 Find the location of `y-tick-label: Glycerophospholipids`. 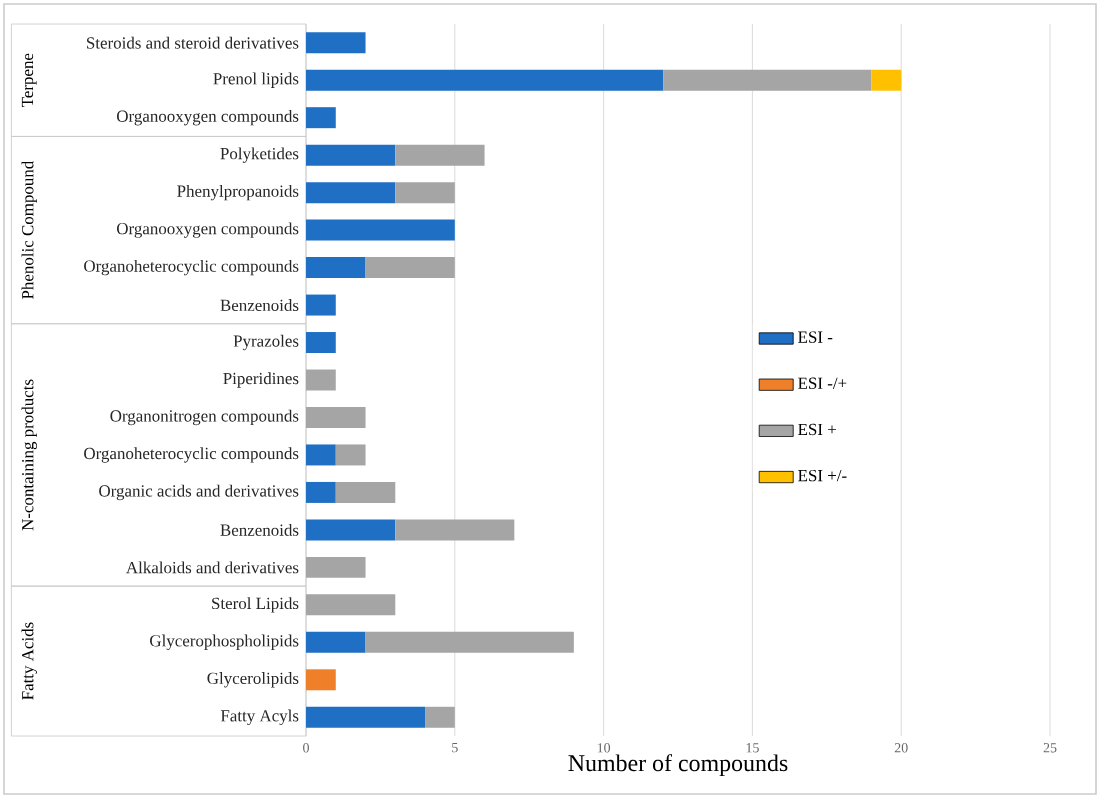

y-tick-label: Glycerophospholipids is located at coordinates (224, 642).